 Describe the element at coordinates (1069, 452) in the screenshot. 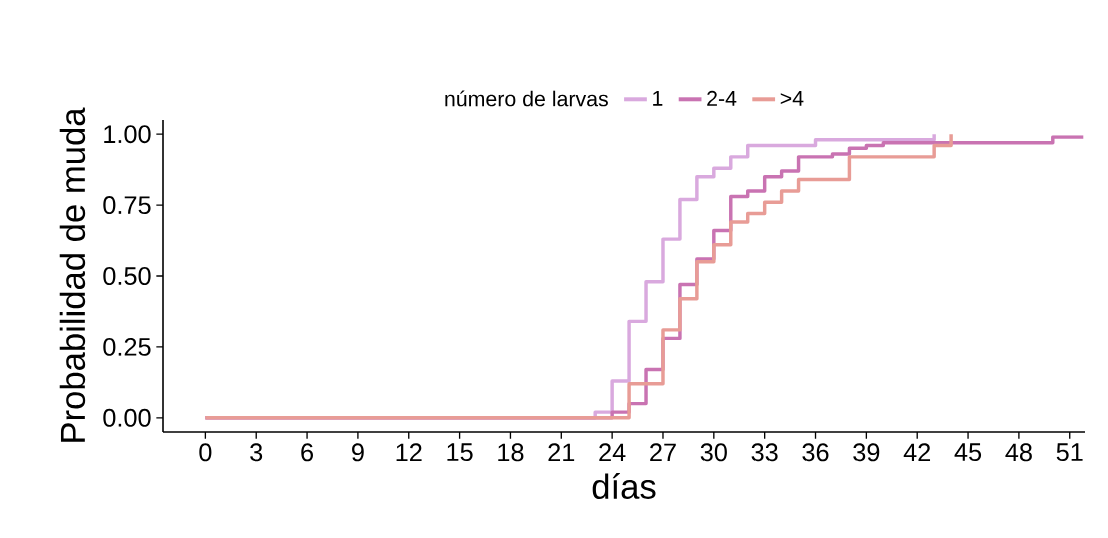

I see `x-tick-label: 51` at that location.